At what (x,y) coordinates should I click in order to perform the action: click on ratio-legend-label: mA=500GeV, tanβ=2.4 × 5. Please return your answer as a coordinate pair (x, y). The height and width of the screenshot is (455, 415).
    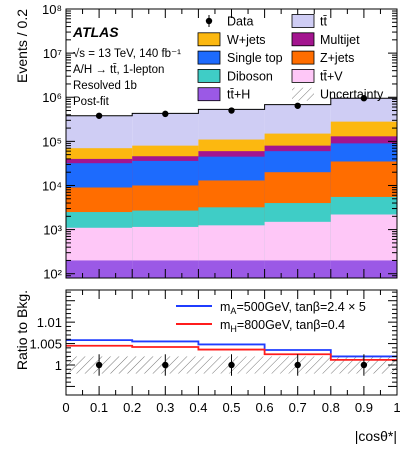
    Looking at the image, I should click on (293, 308).